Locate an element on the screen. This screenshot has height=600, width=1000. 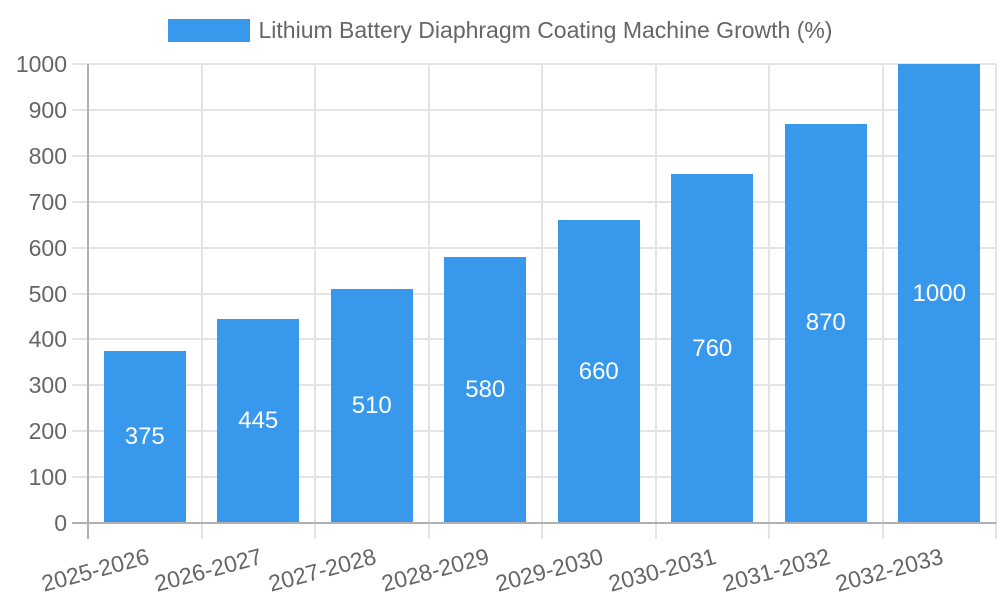
y-axis-tick-label: 300 is located at coordinates (47, 385).